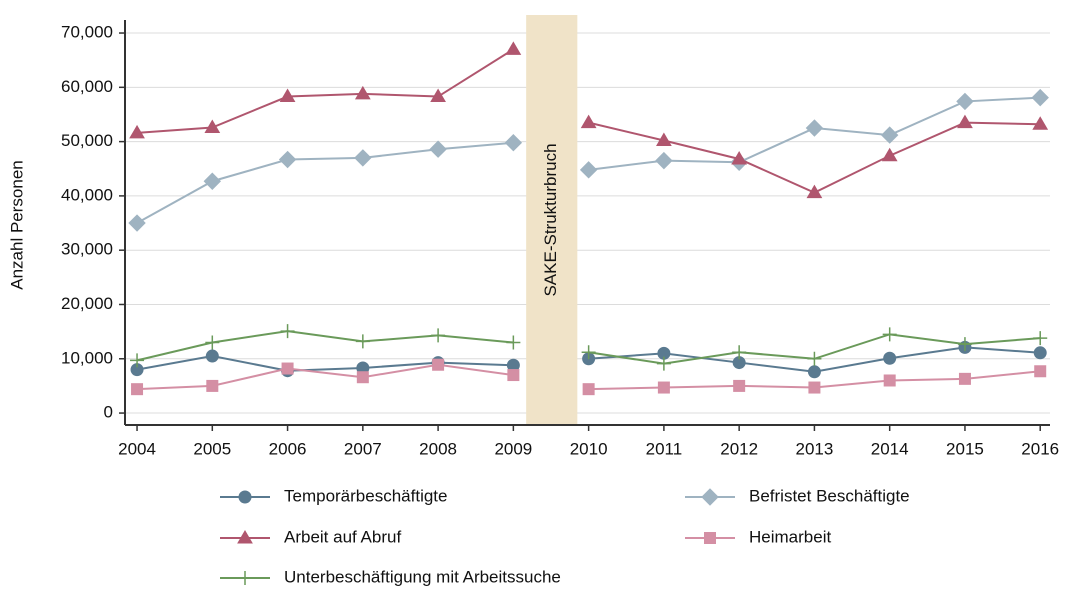  Describe the element at coordinates (664, 448) in the screenshot. I see `x-tick-label: 2011` at that location.